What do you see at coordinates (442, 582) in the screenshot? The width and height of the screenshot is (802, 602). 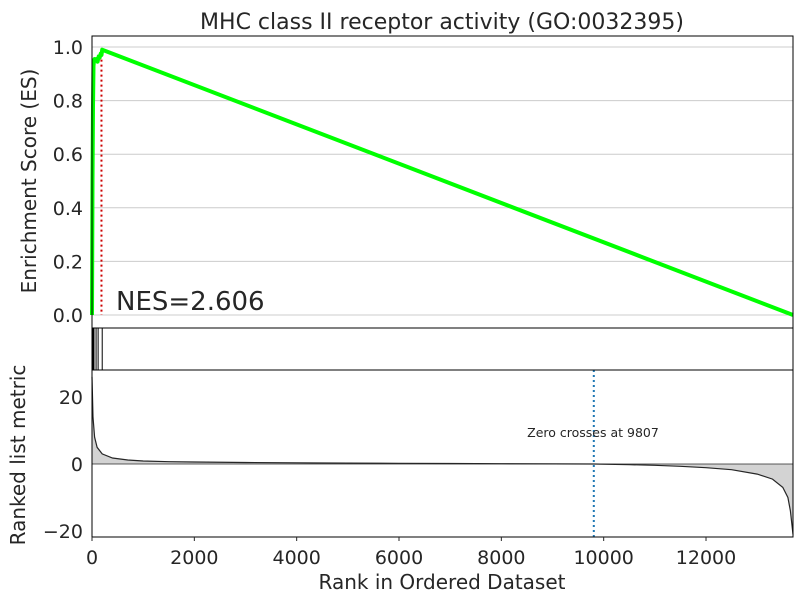 I see `x-axis-label: Rank in Ordered Dataset` at bounding box center [442, 582].